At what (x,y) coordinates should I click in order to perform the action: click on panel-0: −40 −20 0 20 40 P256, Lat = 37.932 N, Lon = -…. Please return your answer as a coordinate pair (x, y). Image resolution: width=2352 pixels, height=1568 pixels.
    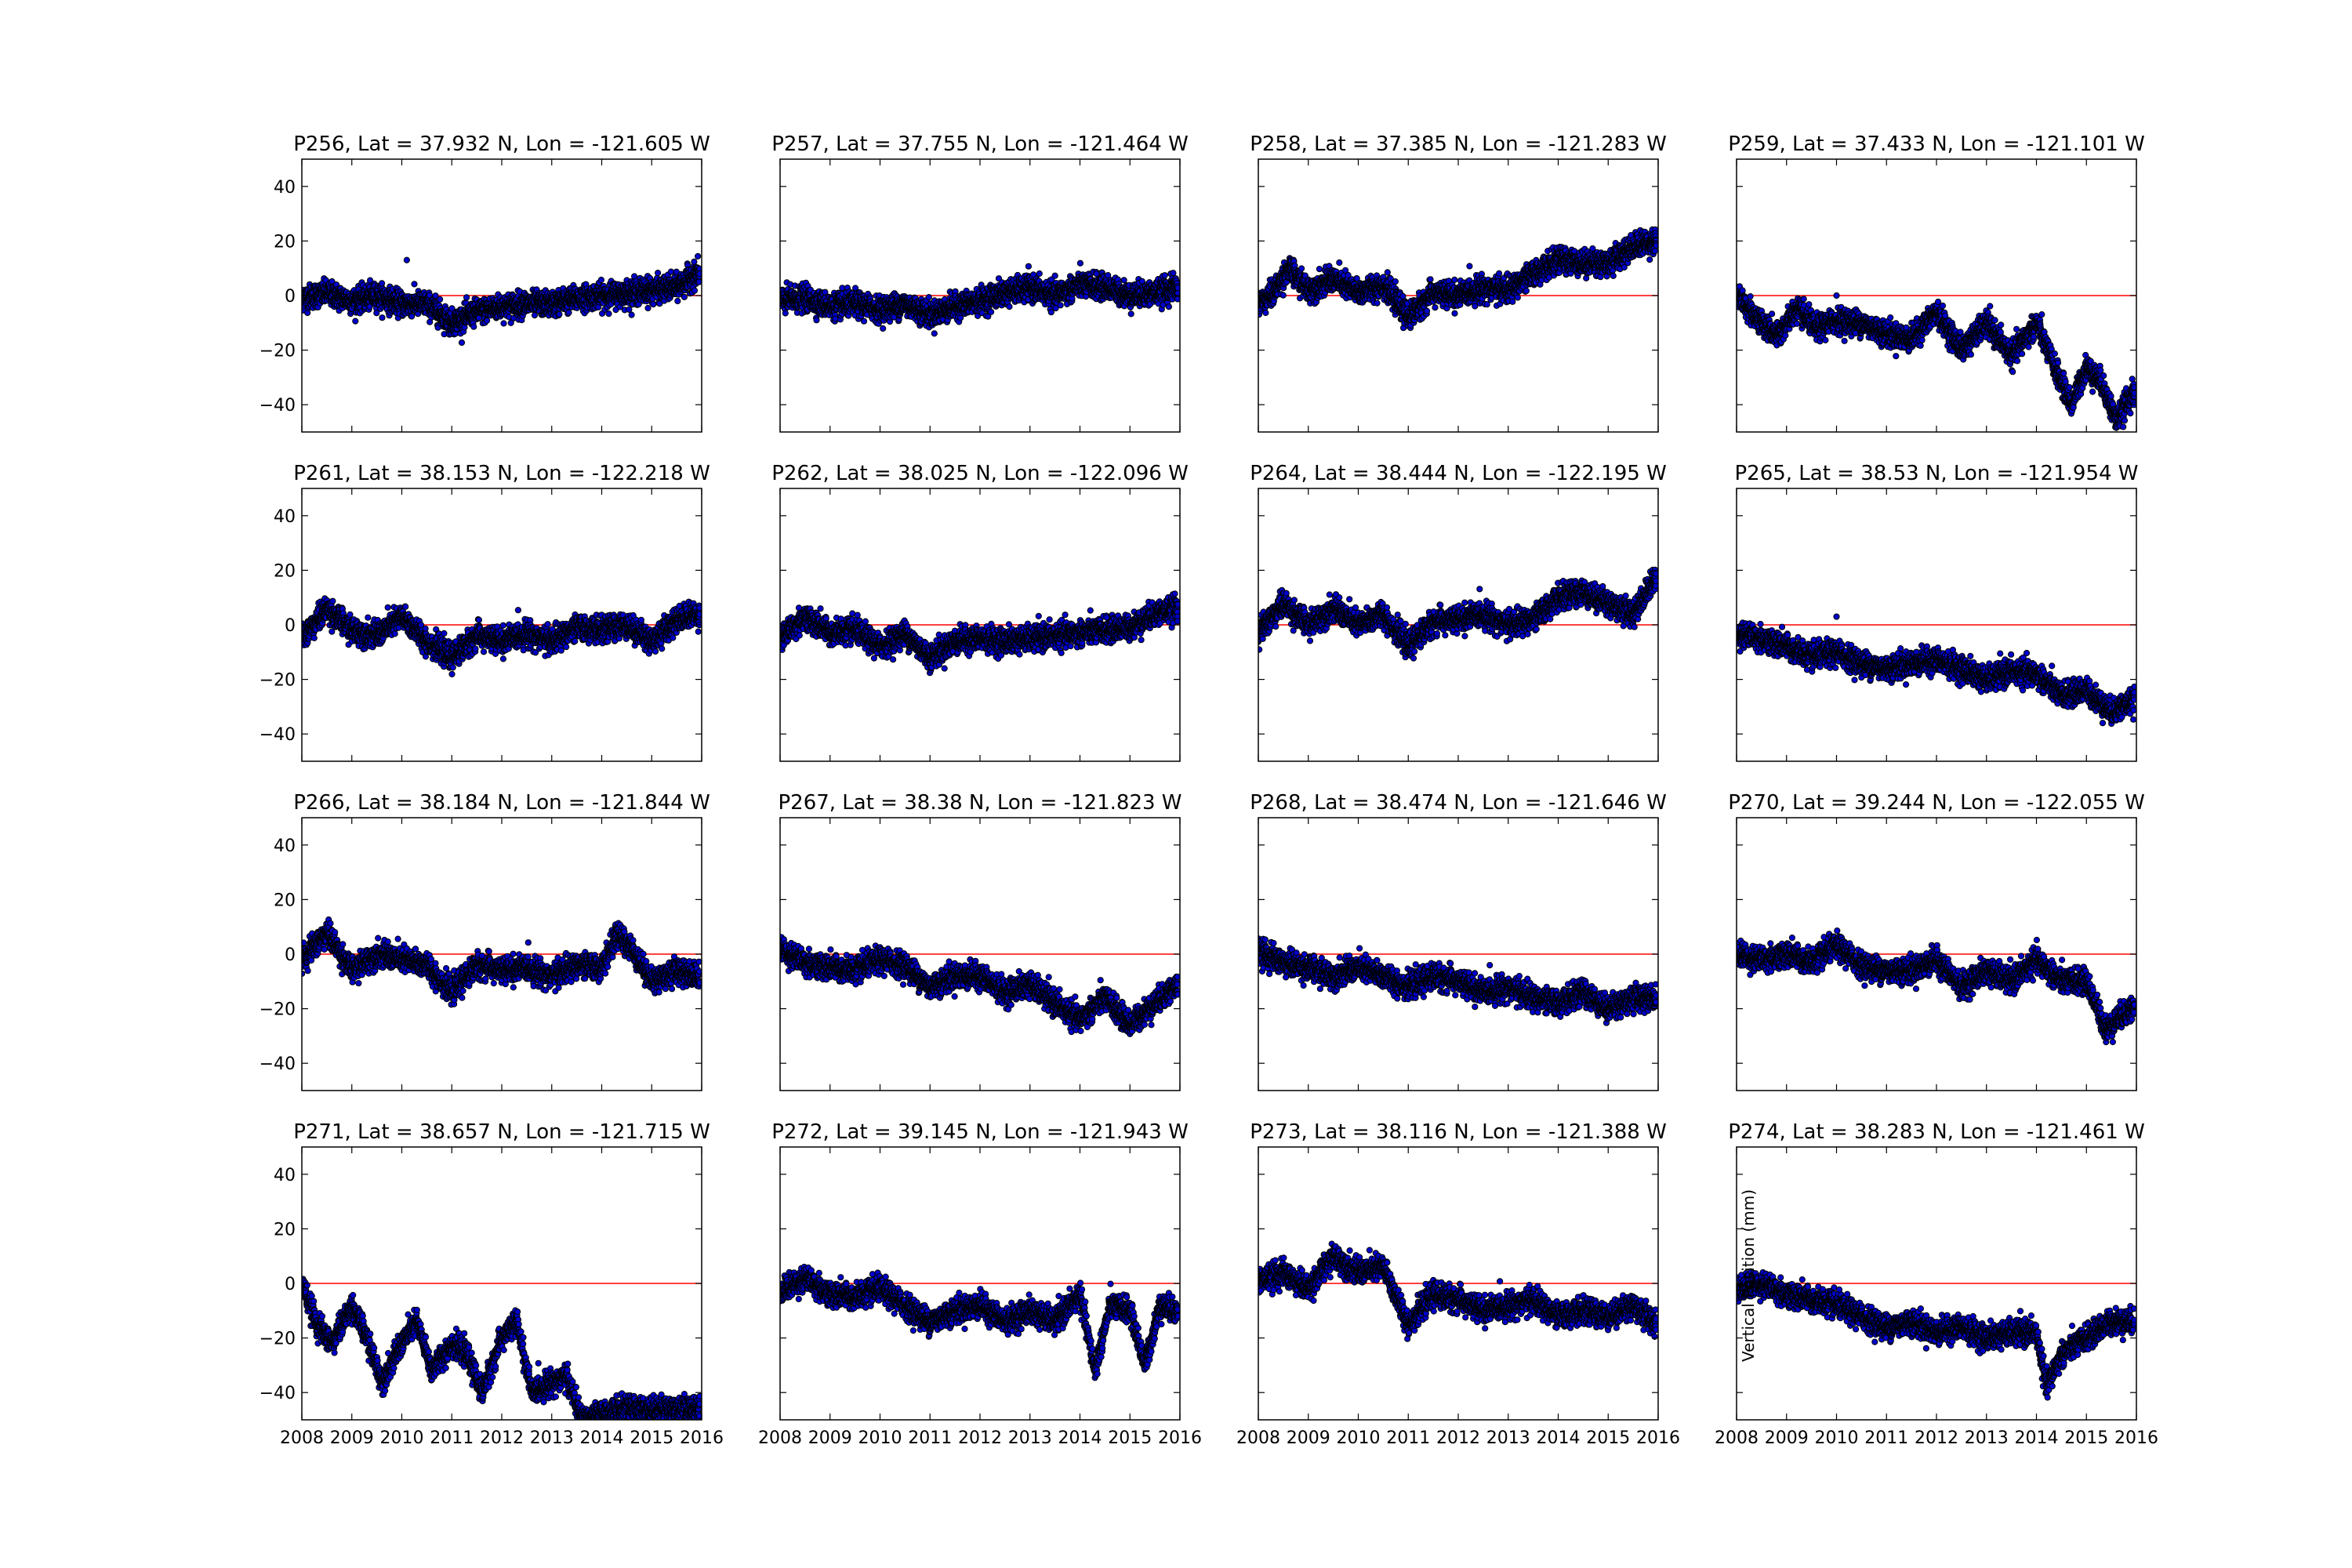
    Looking at the image, I should click on (485, 282).